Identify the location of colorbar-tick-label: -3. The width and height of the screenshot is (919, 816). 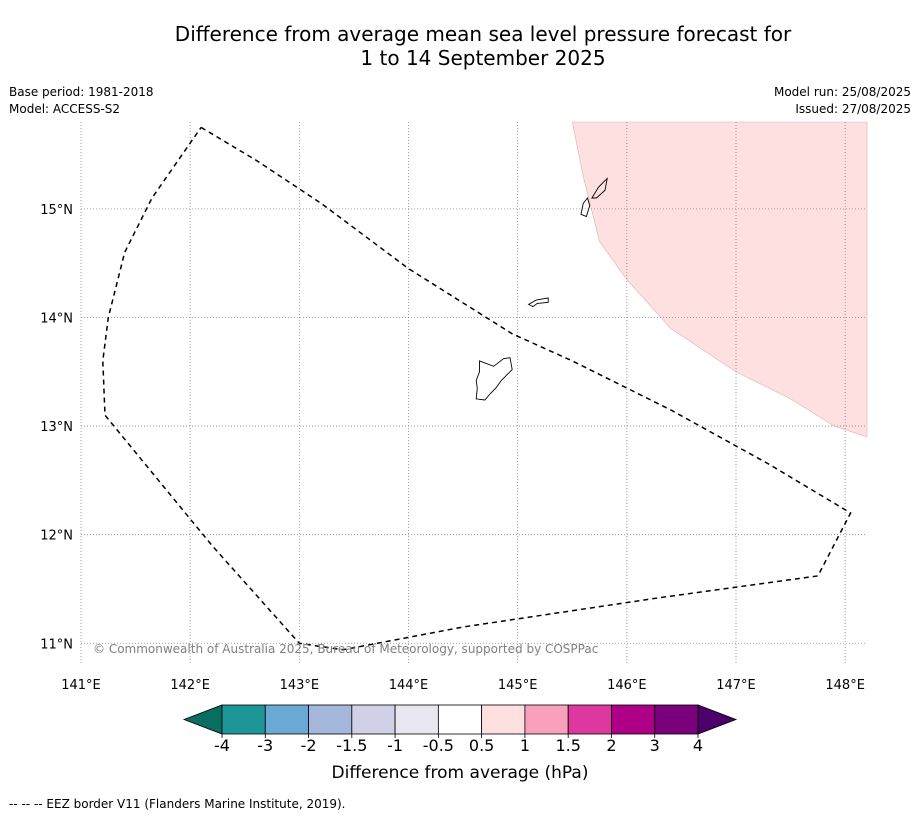
(265, 745).